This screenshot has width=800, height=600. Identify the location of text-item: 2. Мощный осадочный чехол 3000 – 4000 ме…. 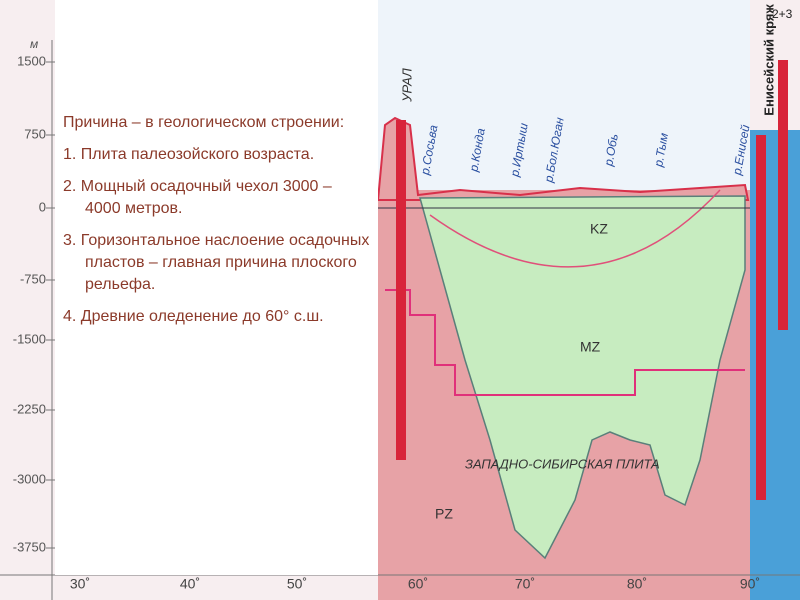
(197, 197).